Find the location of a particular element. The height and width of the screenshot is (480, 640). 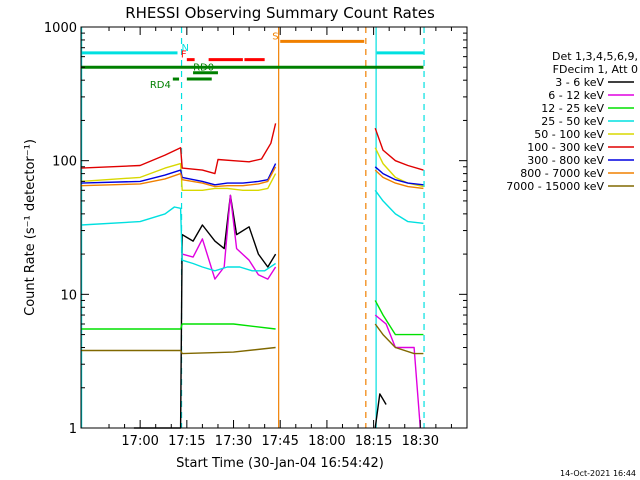

series-300-800-kev is located at coordinates (178, 174).